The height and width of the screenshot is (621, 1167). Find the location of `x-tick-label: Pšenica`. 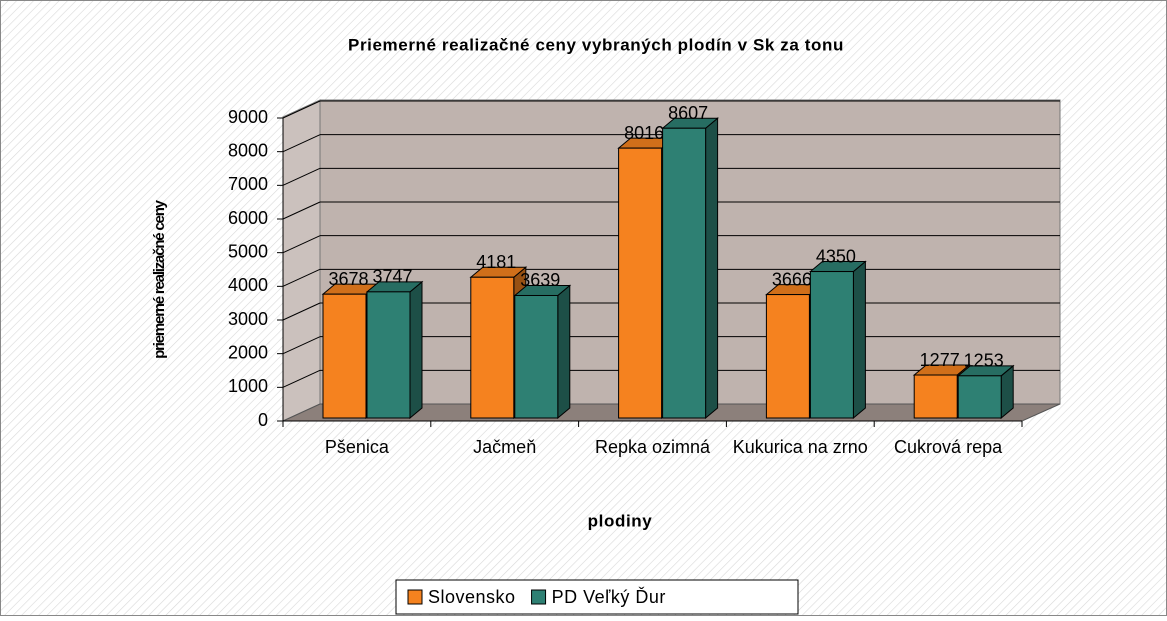

x-tick-label: Pšenica is located at coordinates (356, 447).